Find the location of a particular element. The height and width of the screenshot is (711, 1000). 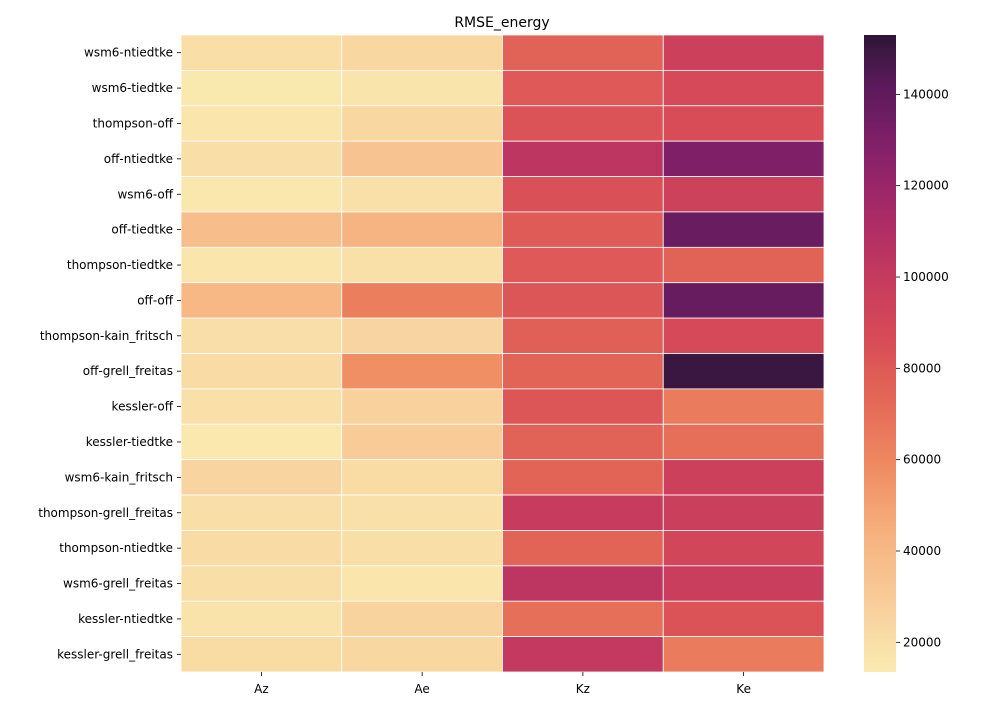

chart-title: RMSE_energy is located at coordinates (501, 23).